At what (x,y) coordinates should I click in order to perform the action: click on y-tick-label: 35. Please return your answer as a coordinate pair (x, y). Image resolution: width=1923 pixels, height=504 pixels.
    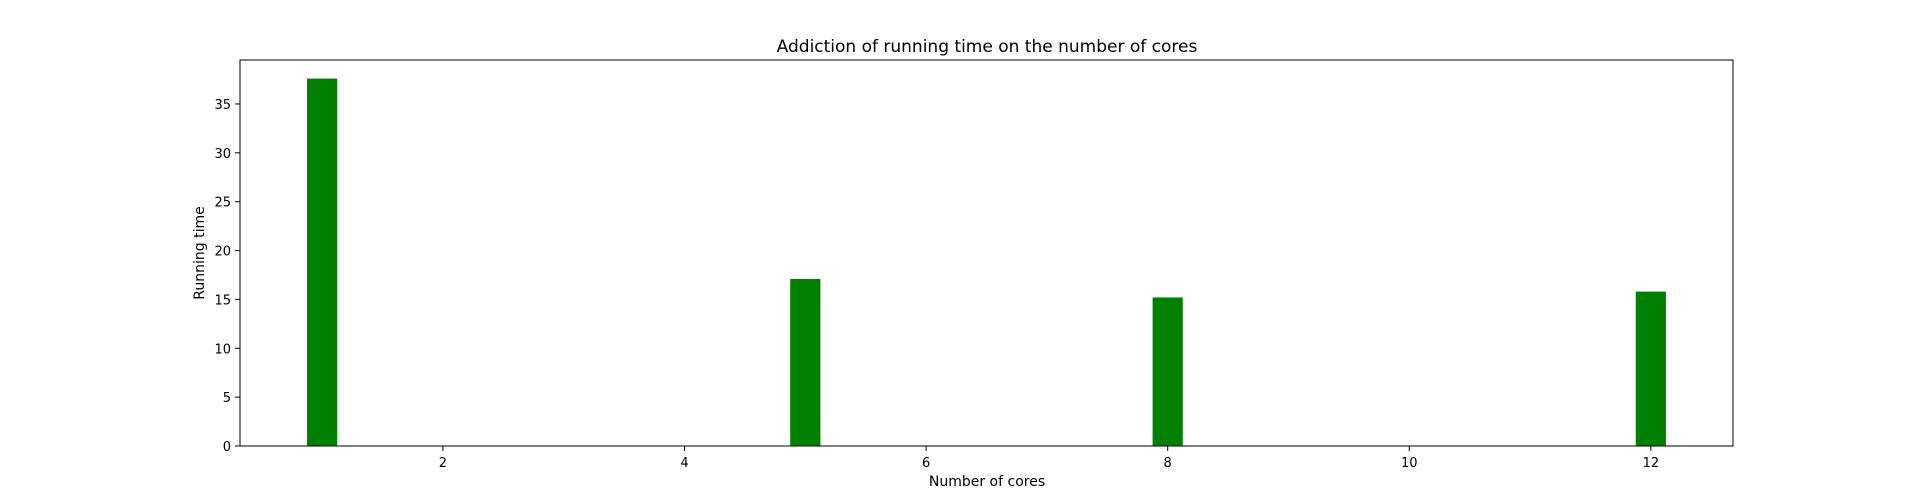
    Looking at the image, I should click on (222, 105).